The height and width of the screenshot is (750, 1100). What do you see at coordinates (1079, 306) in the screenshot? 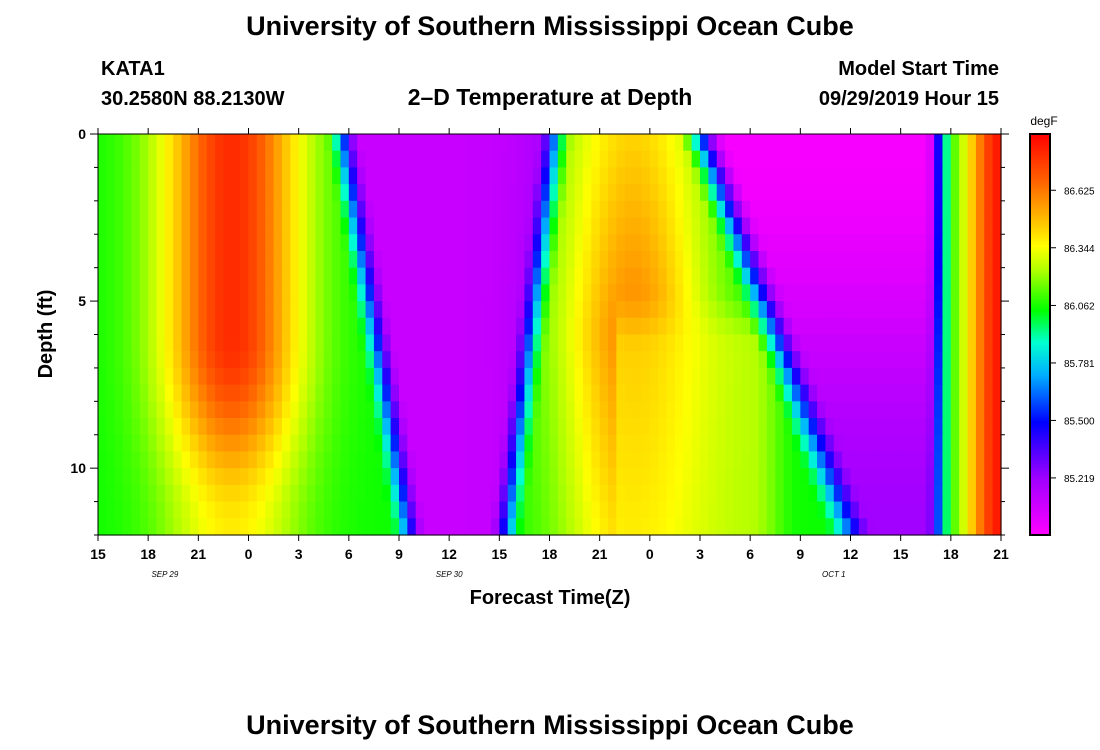
I see `colorbar-tick-label: 86.062` at bounding box center [1079, 306].